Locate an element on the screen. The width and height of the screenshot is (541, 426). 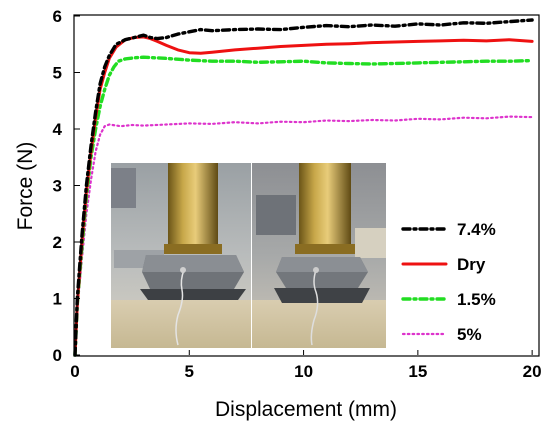
x-tick-label: 20 is located at coordinates (532, 371).